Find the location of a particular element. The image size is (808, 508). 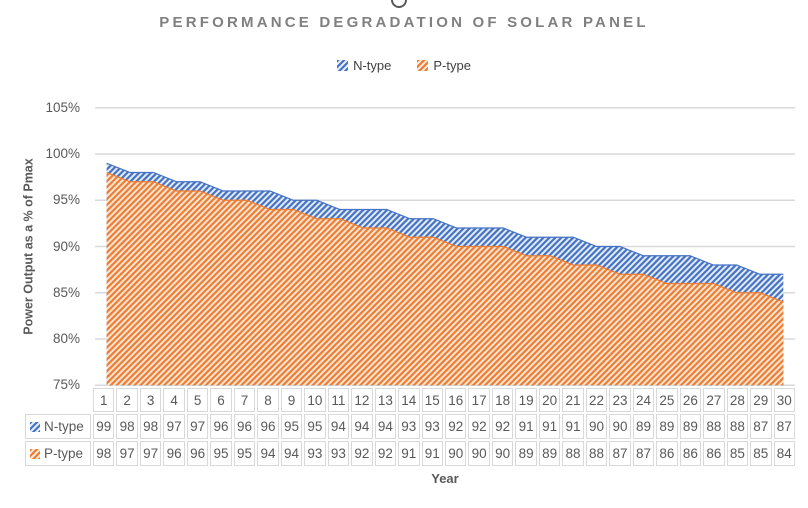

year-header-cell: 22 is located at coordinates (596, 400).